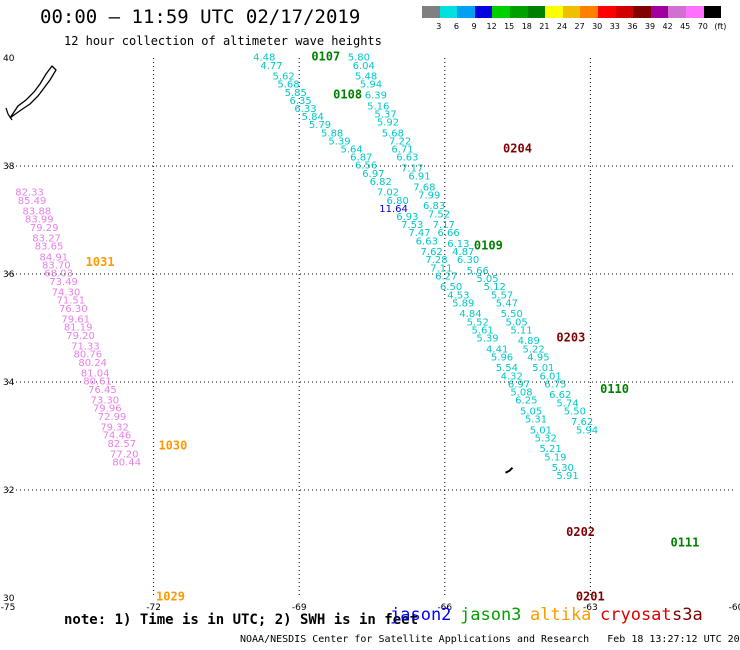 The image size is (740, 650). I want to click on x-tick-label: -60, so click(734, 608).